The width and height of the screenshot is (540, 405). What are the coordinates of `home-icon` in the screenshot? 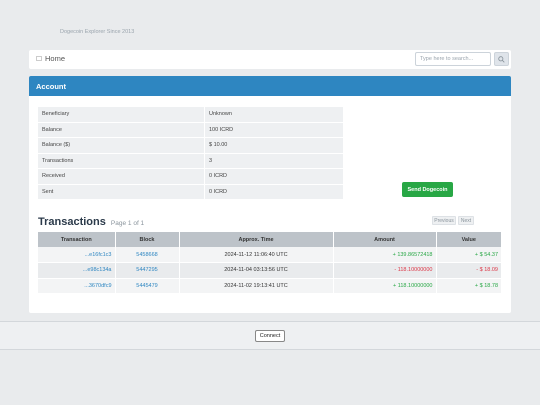 It's located at (39, 58).